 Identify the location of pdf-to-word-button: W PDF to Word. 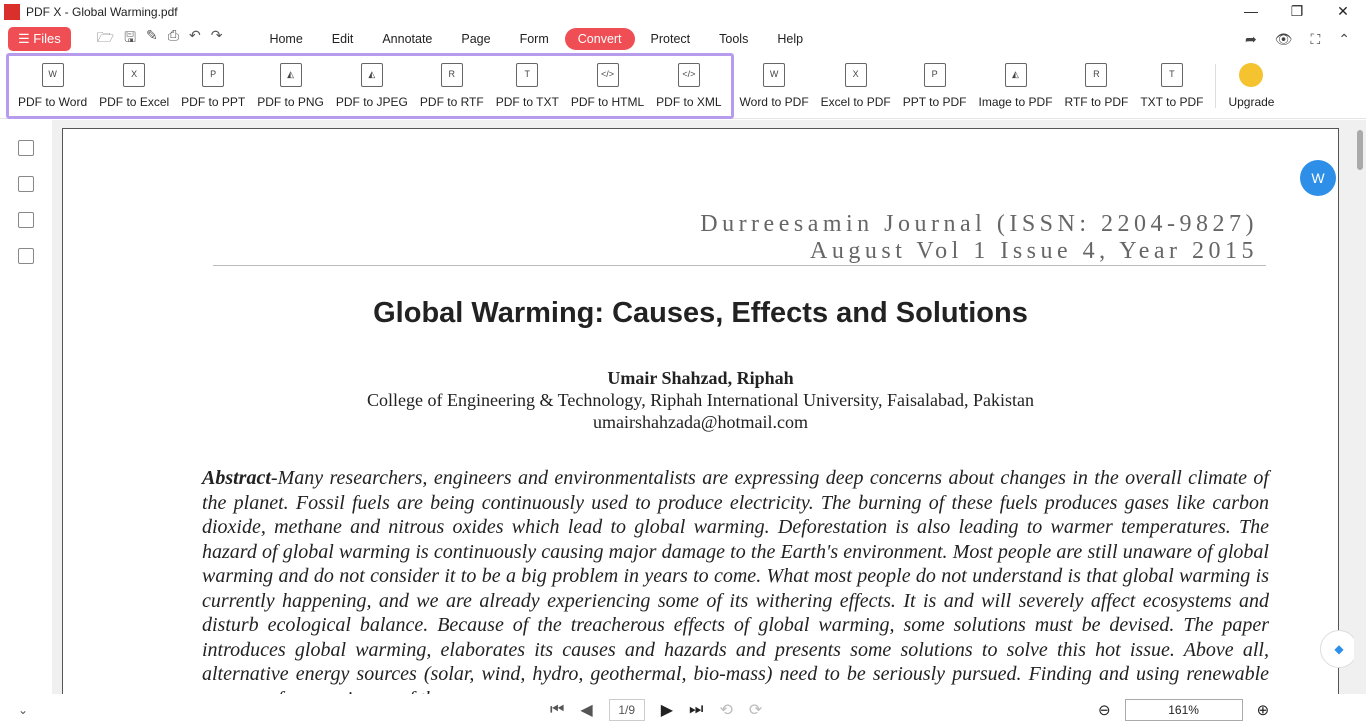
(52, 85).